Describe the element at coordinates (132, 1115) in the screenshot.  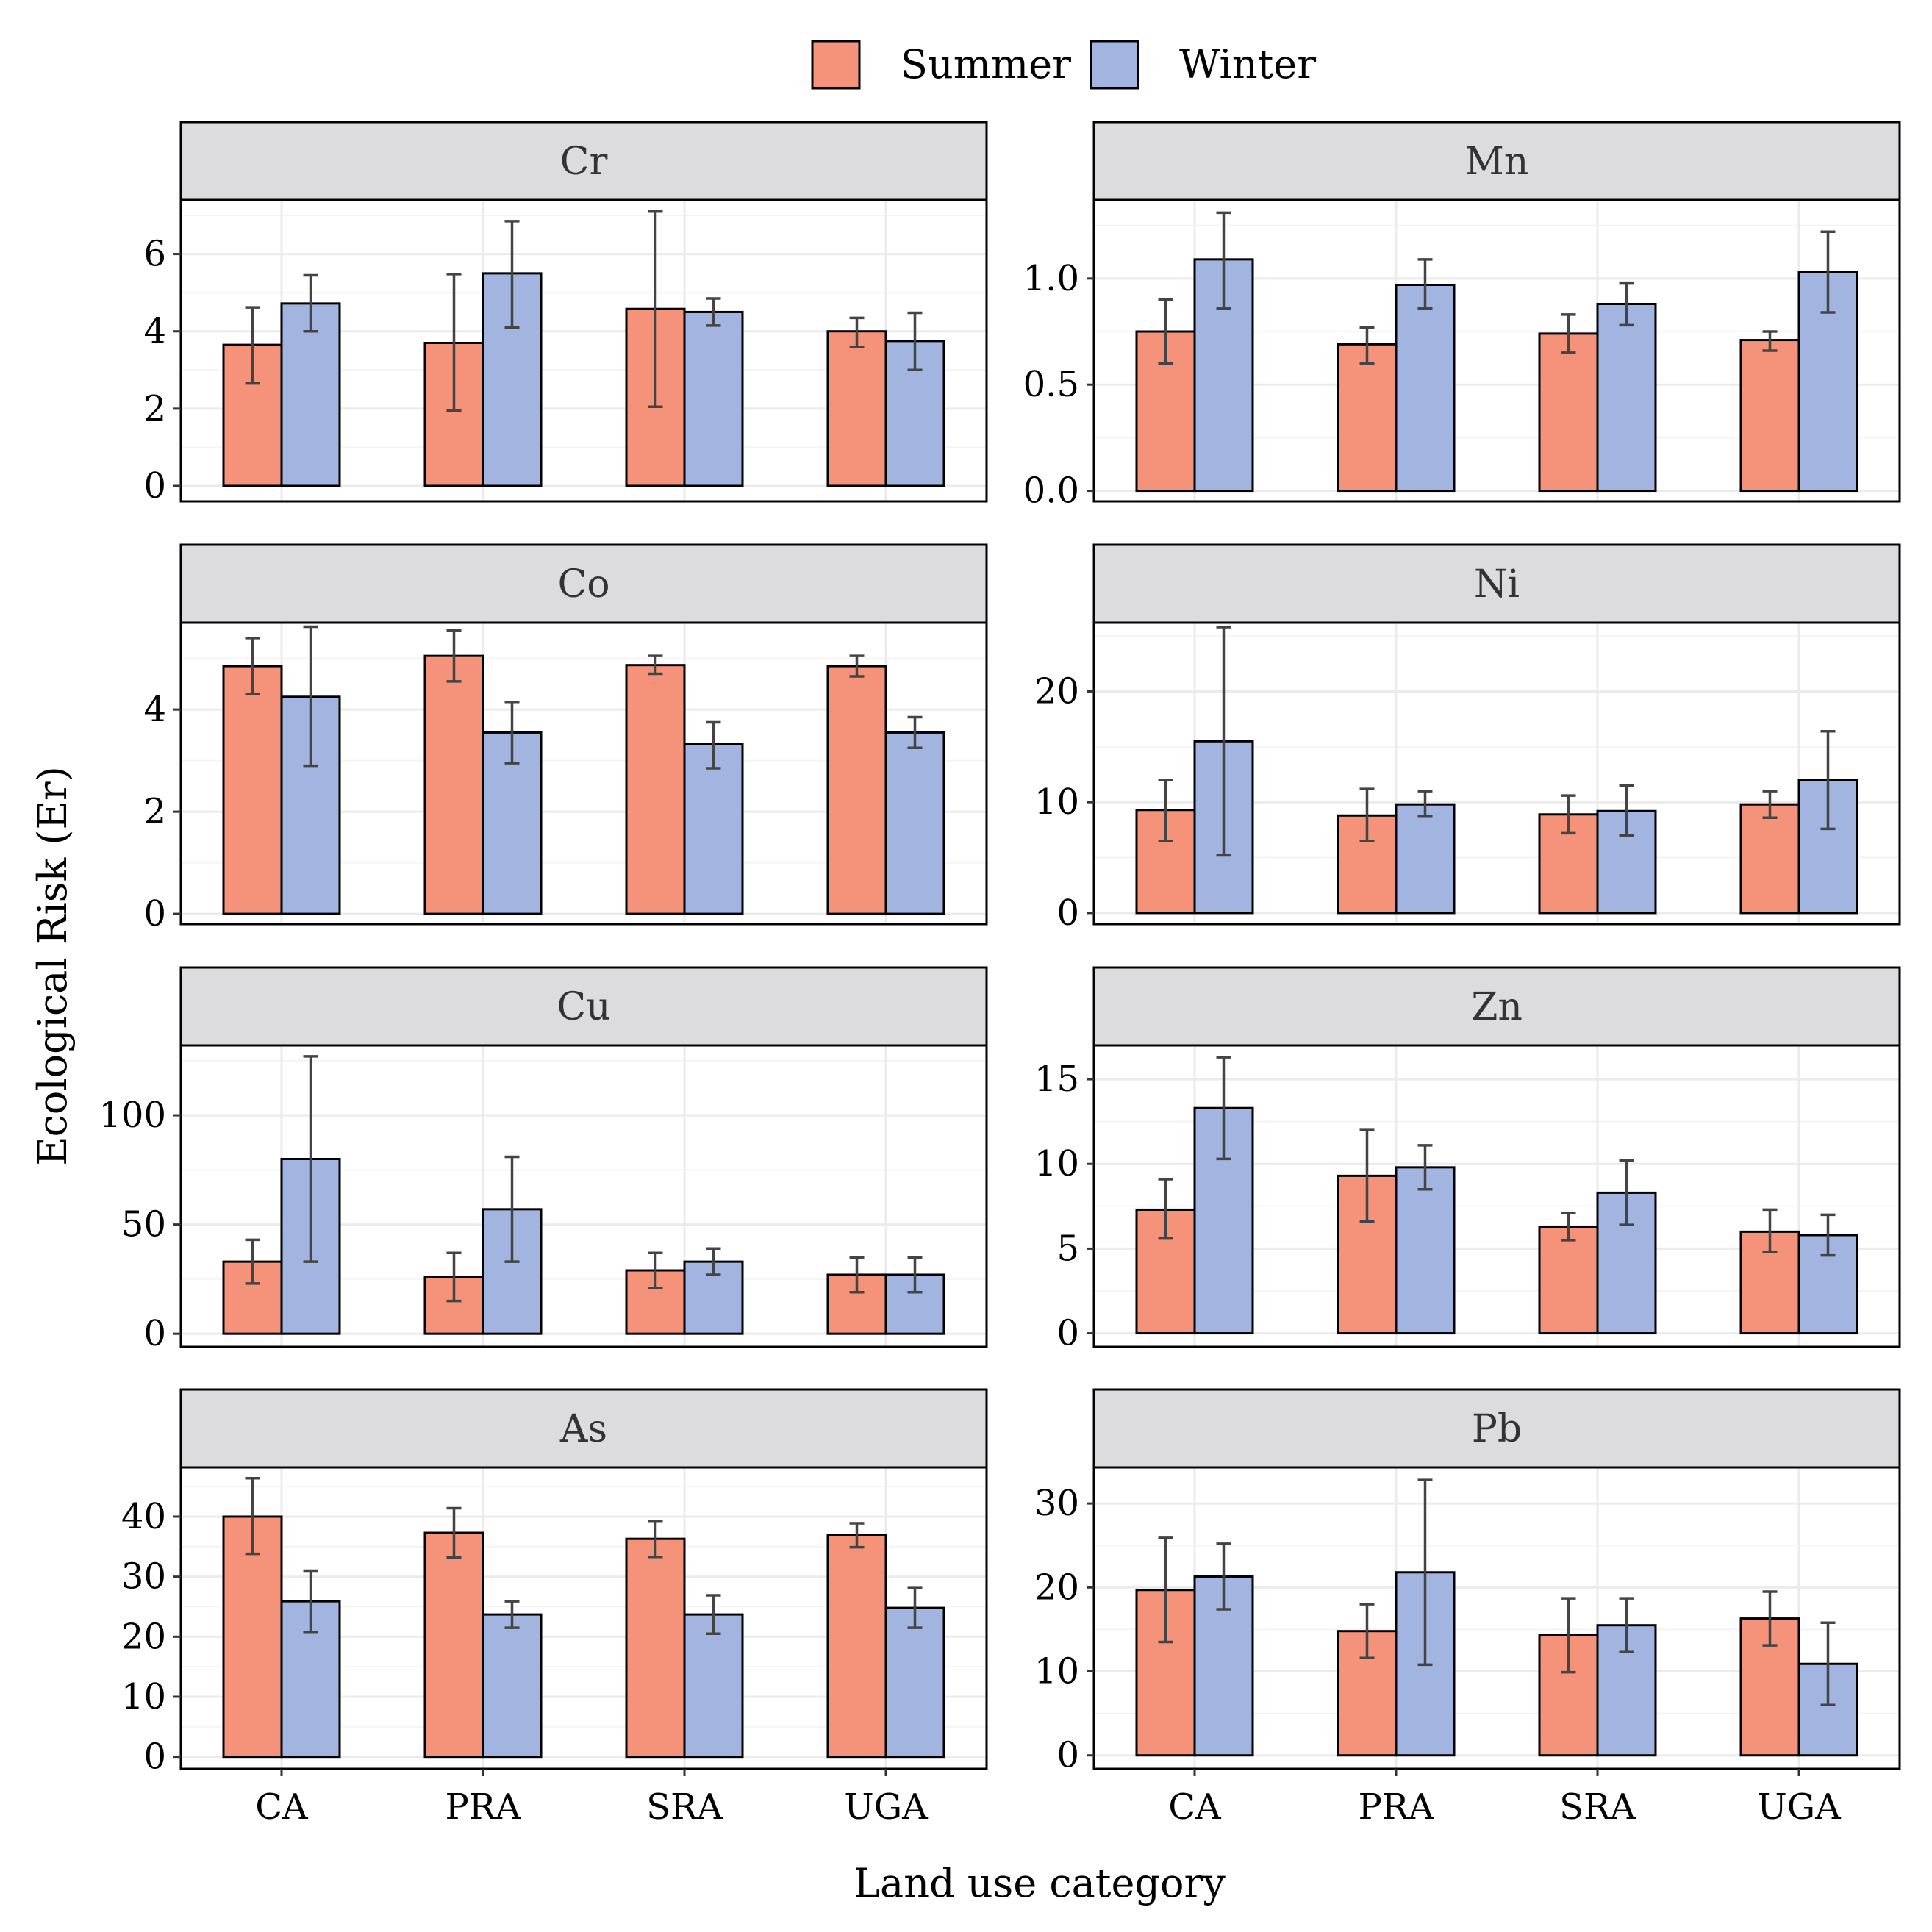
I see `y-tick-label: 100` at that location.